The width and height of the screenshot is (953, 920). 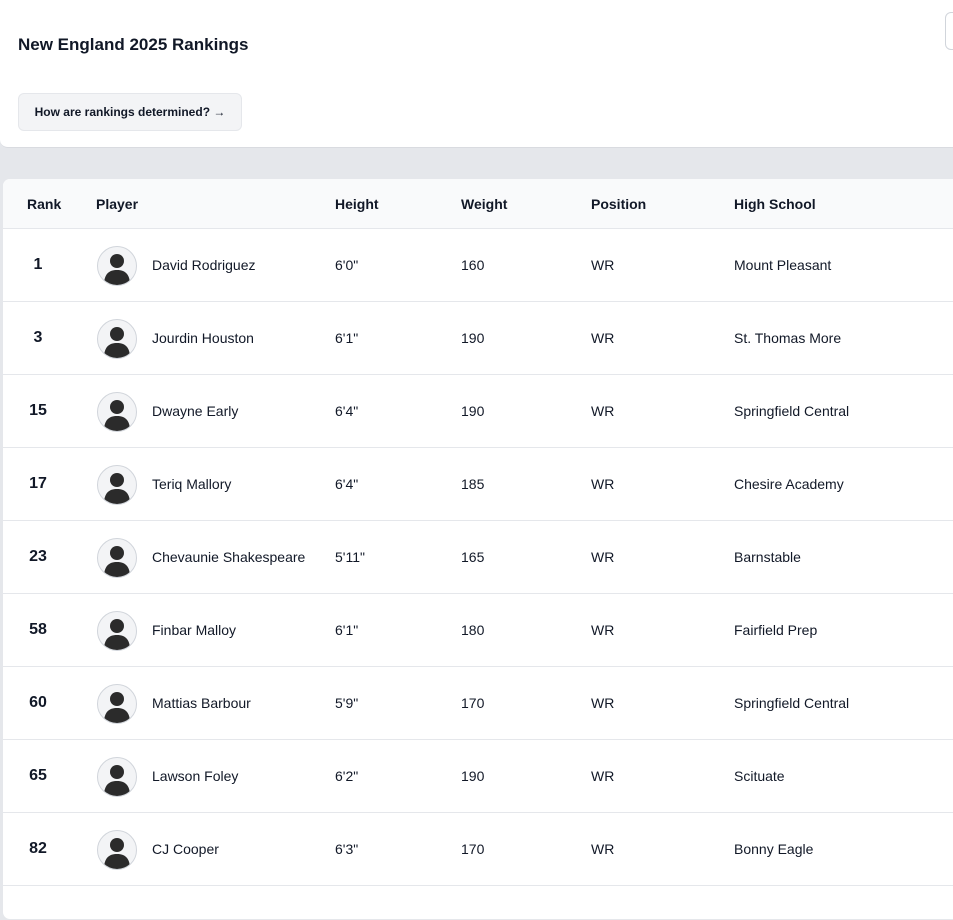 I want to click on rank: 15, so click(x=38, y=410).